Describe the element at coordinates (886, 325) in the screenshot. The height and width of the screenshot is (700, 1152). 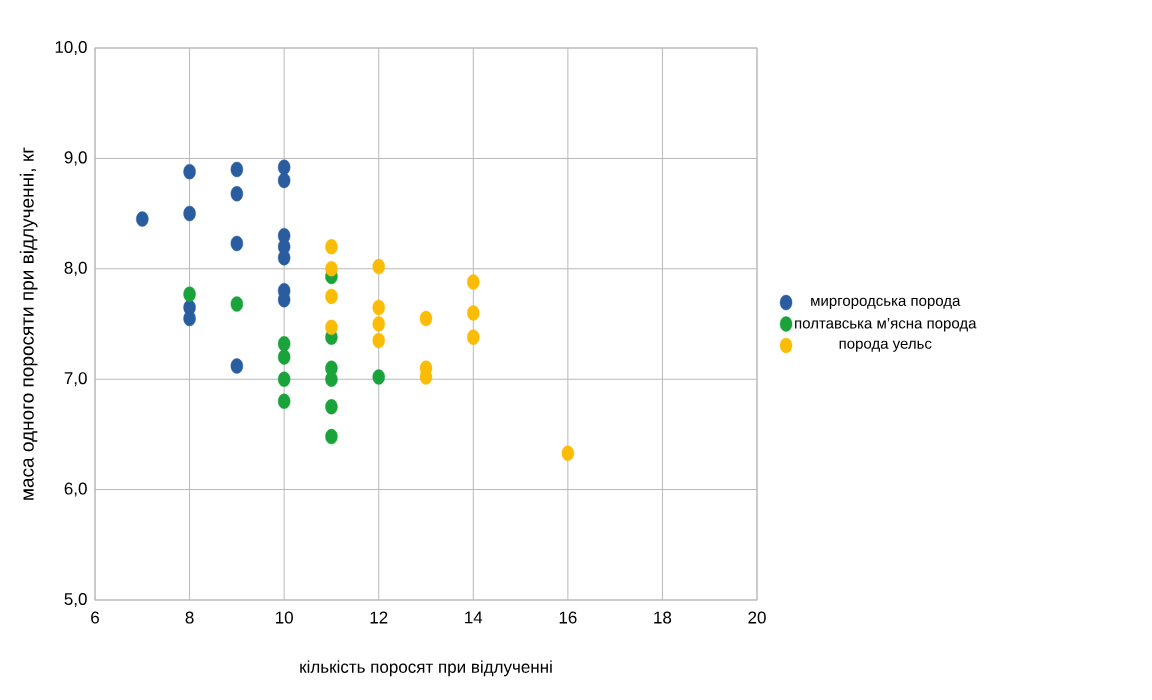
I see `legend-label: полтавська м’ясна порода` at that location.